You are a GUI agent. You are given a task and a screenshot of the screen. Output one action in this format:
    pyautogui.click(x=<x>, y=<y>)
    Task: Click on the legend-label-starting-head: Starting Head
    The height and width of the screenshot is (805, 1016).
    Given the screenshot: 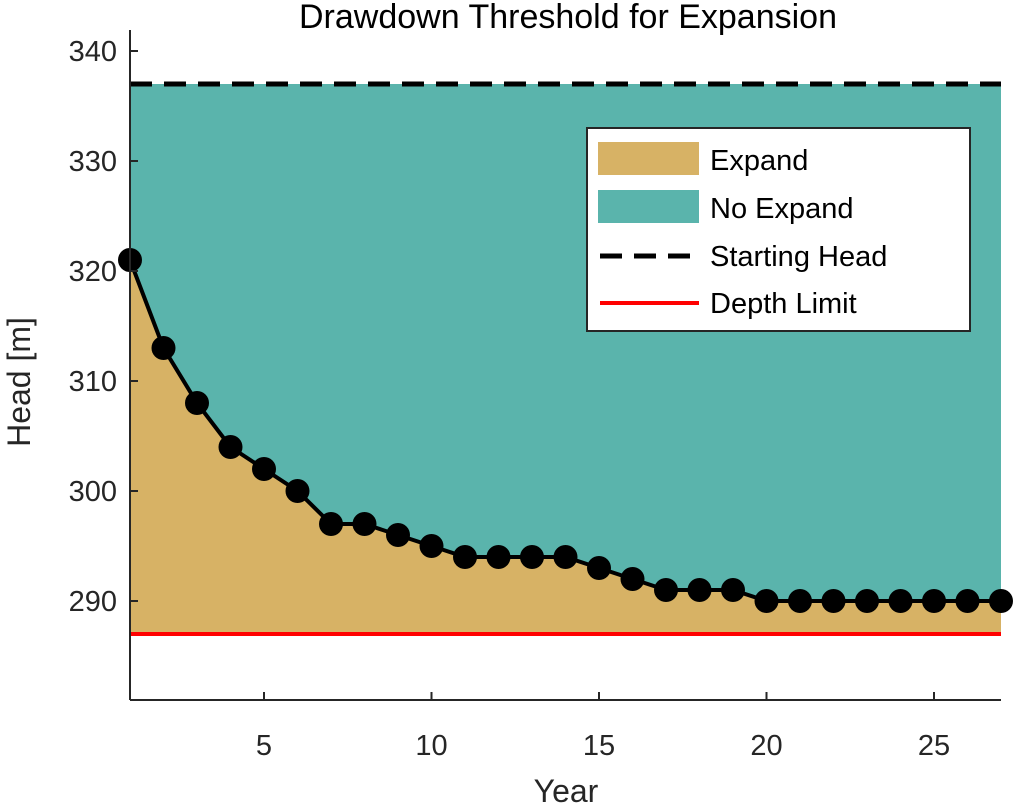 What is the action you would take?
    pyautogui.click(x=798, y=257)
    